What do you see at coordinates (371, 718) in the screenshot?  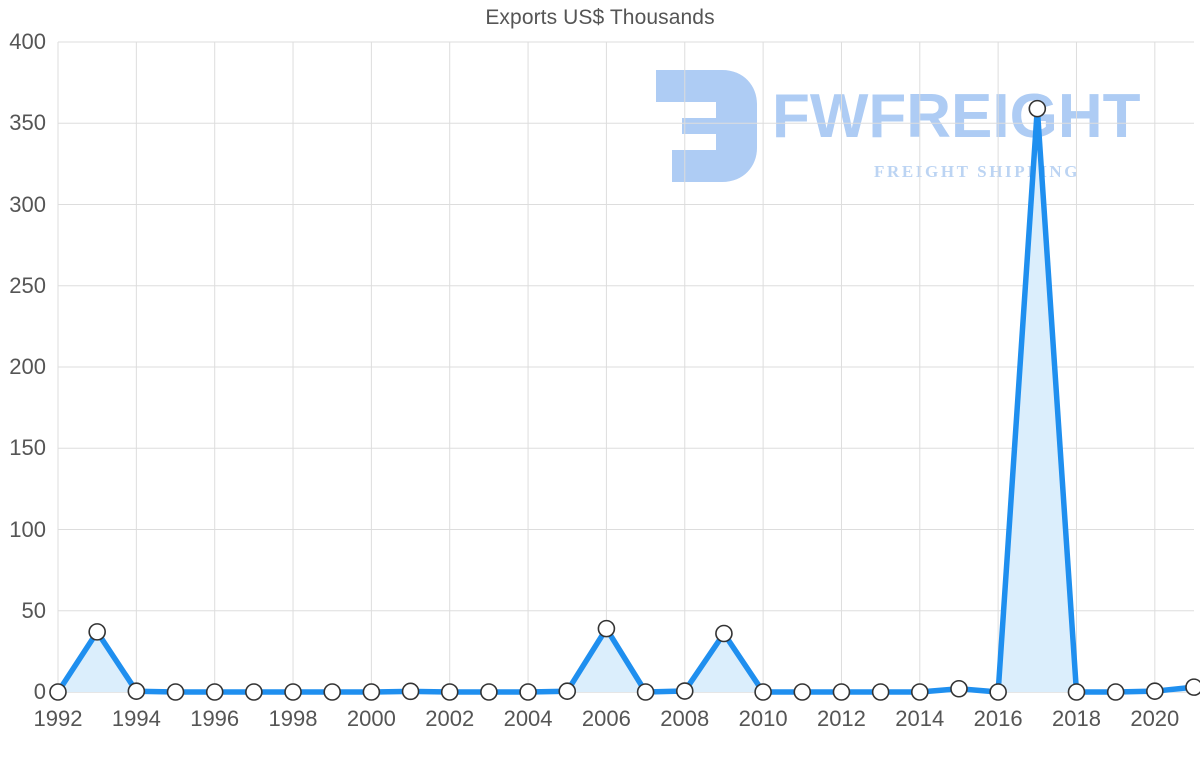 I see `x-axis-tick-label: 2000` at bounding box center [371, 718].